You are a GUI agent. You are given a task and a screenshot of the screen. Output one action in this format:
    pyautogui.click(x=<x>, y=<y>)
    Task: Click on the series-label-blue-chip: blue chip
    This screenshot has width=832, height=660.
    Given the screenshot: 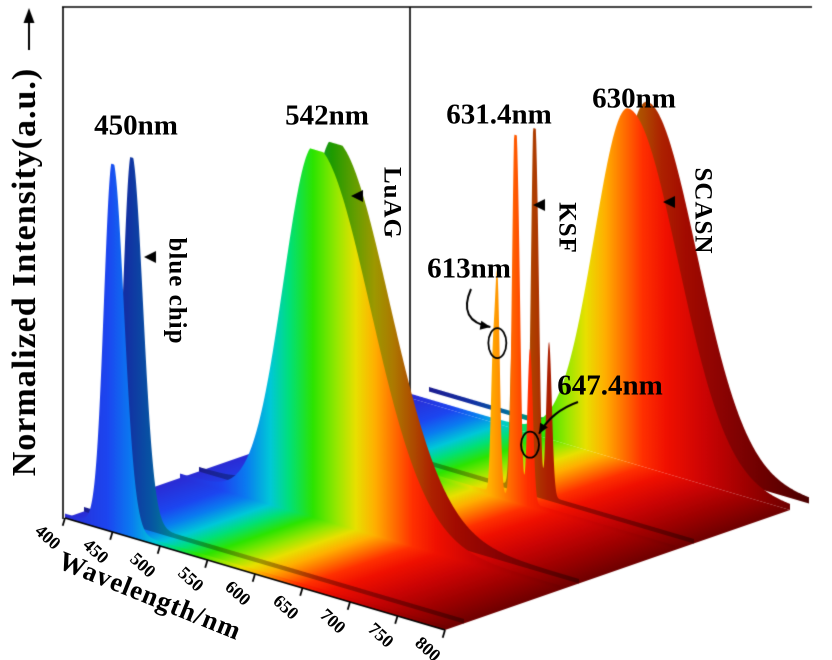 What is the action you would take?
    pyautogui.click(x=177, y=291)
    